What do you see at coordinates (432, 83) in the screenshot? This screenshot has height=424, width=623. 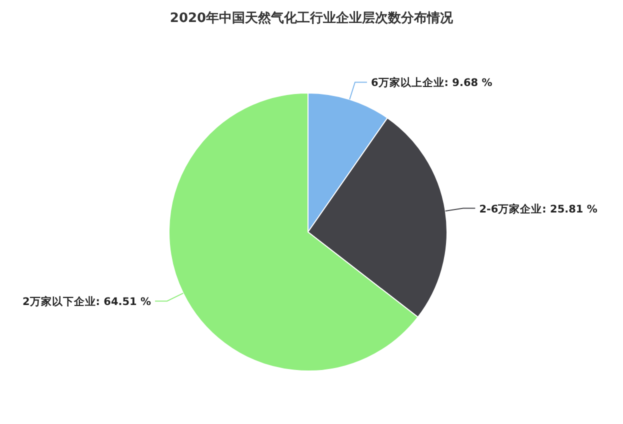 I see `slice-label: 6万家以上企业: 9.68 %` at bounding box center [432, 83].